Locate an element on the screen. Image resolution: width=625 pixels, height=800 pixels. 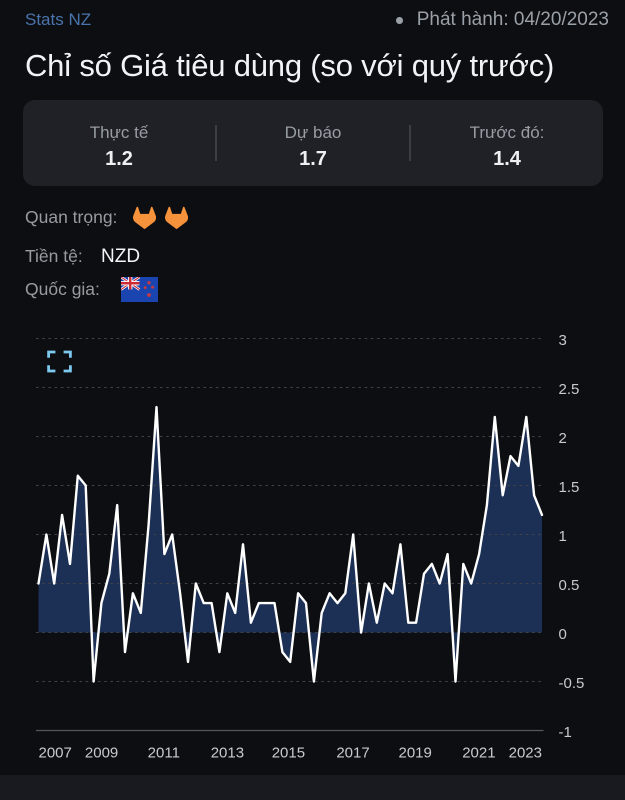
svg-text: 0.5 is located at coordinates (569, 585).